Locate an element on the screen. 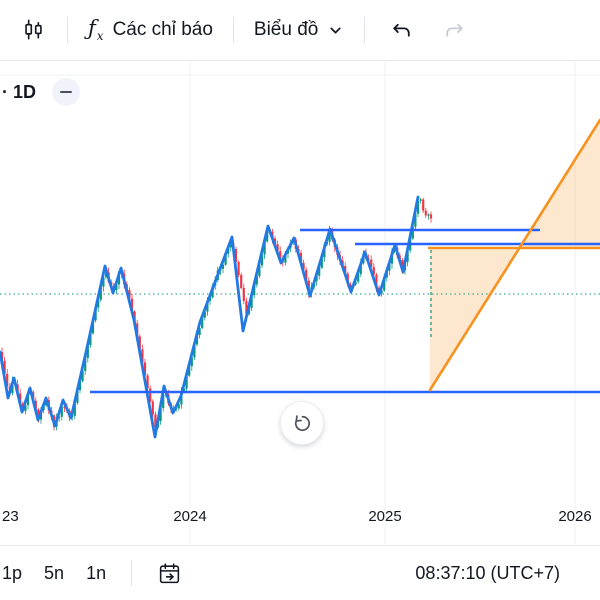 The height and width of the screenshot is (600, 600). refresh-icon is located at coordinates (302, 422).